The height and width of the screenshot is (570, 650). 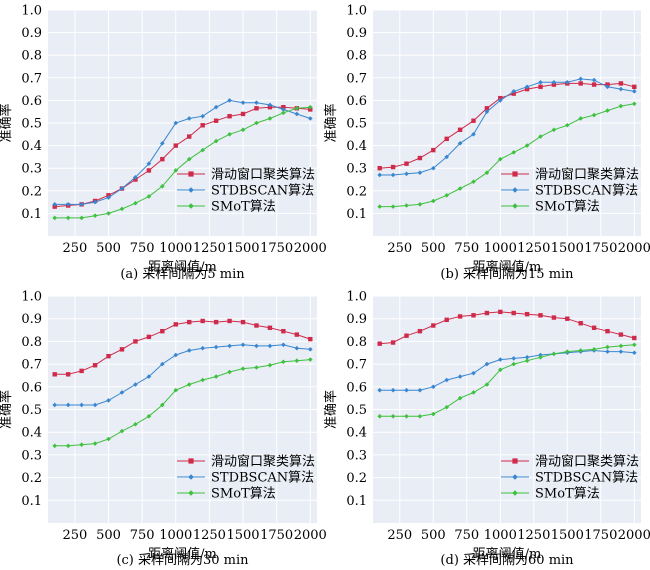 What do you see at coordinates (263, 462) in the screenshot?
I see `legend-label: 滑动窗口聚类算法` at bounding box center [263, 462].